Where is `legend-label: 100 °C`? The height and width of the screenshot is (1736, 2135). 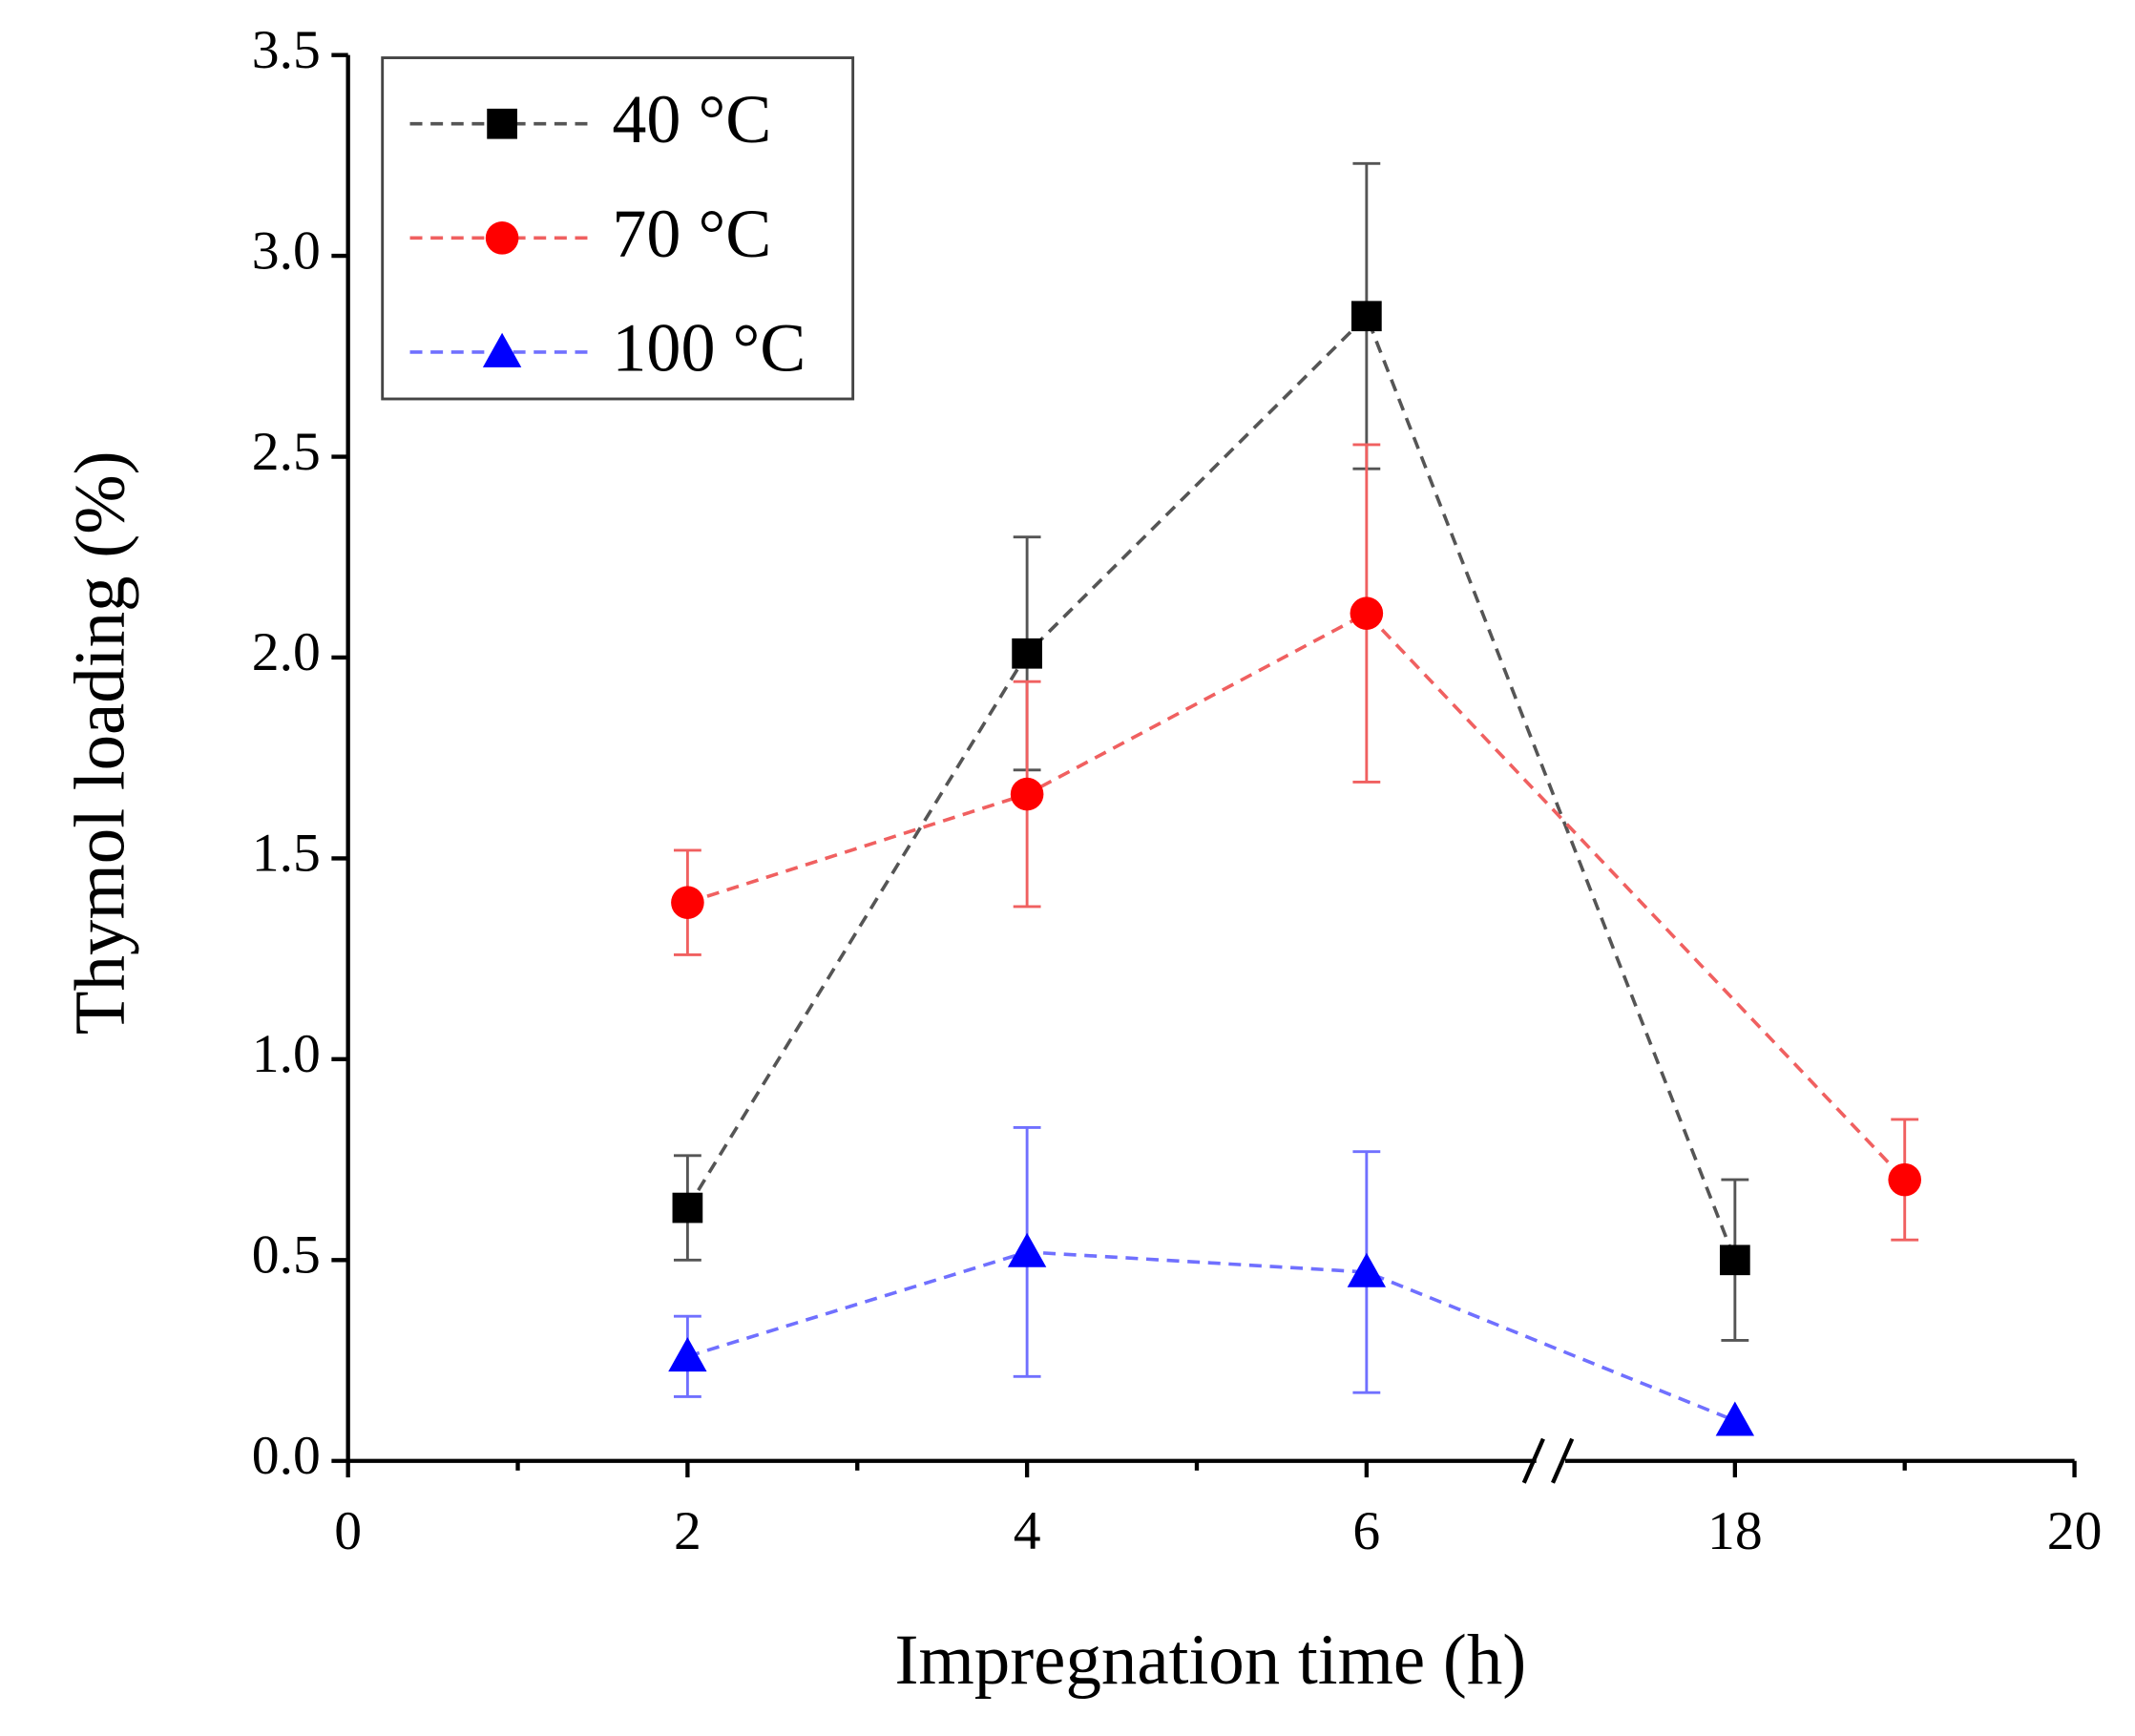 legend-label: 100 °C is located at coordinates (709, 347).